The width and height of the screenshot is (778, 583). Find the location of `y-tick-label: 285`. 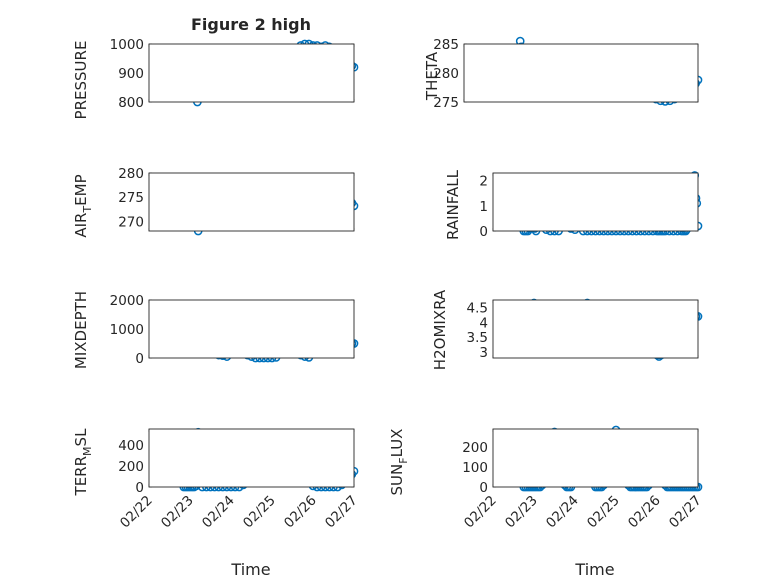

y-tick-label: 285 is located at coordinates (446, 45).